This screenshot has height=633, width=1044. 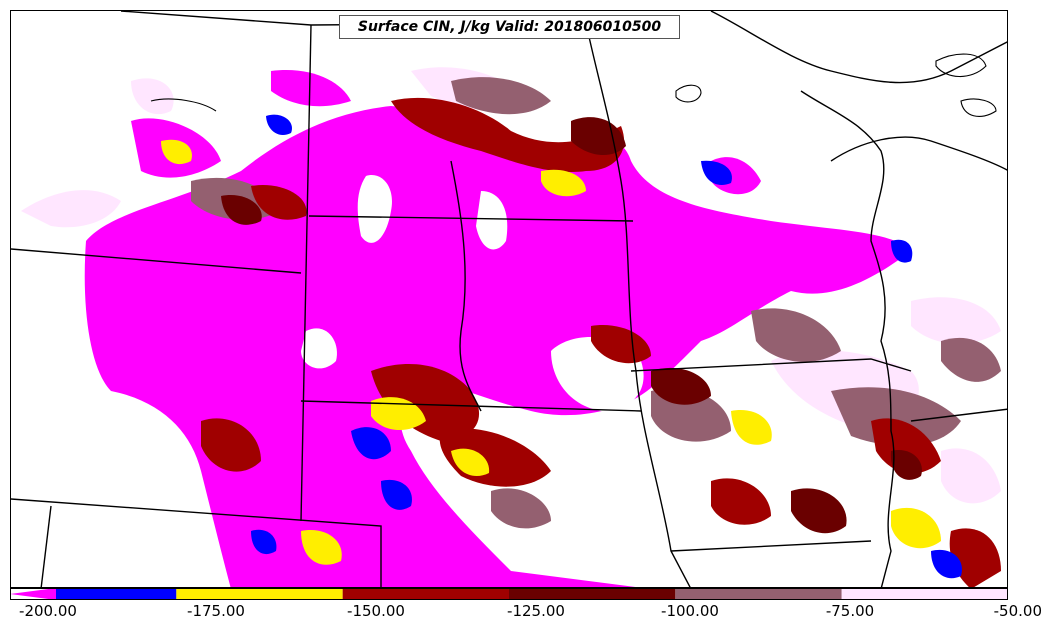 I want to click on colorbar-tick-label: -200.00, so click(x=48, y=611).